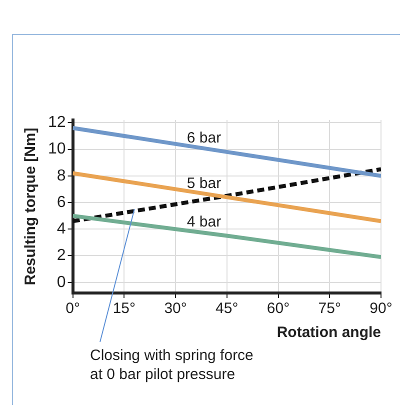 Image resolution: width=401 pixels, height=406 pixels. What do you see at coordinates (73, 309) in the screenshot?
I see `x-tick-label: 0°` at bounding box center [73, 309].